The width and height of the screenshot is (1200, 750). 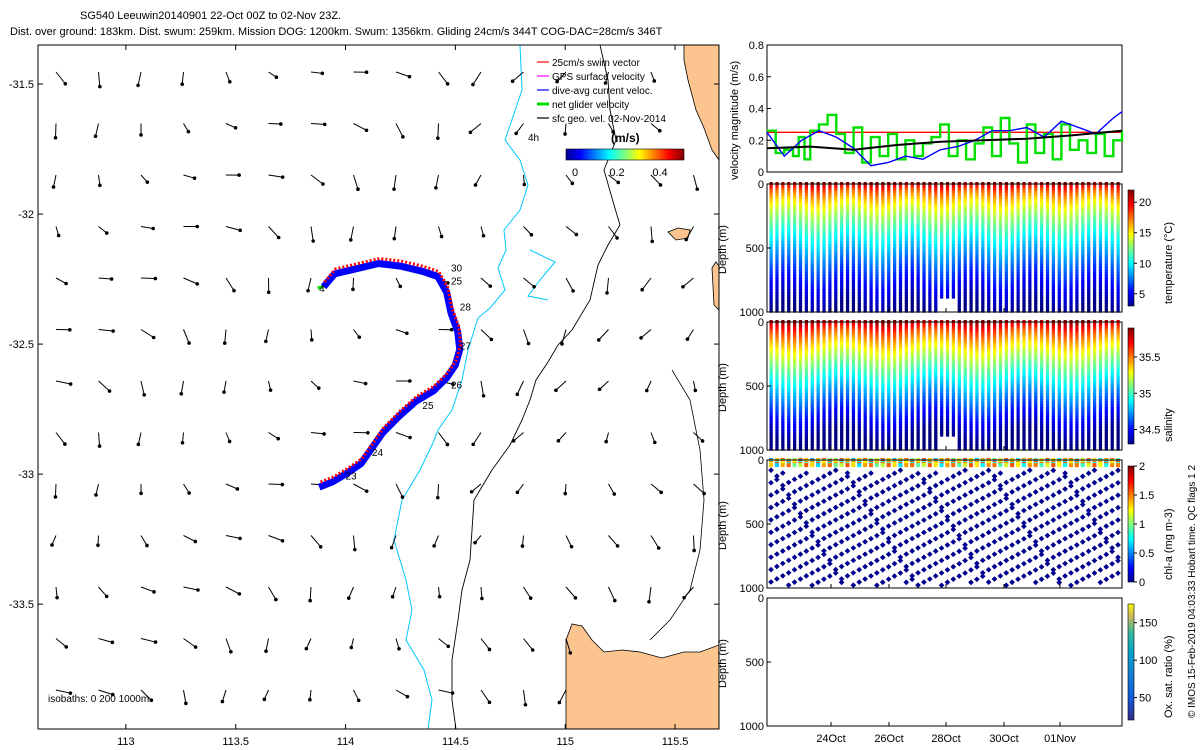 I want to click on section-ytick-label: 0, so click(x=761, y=185).